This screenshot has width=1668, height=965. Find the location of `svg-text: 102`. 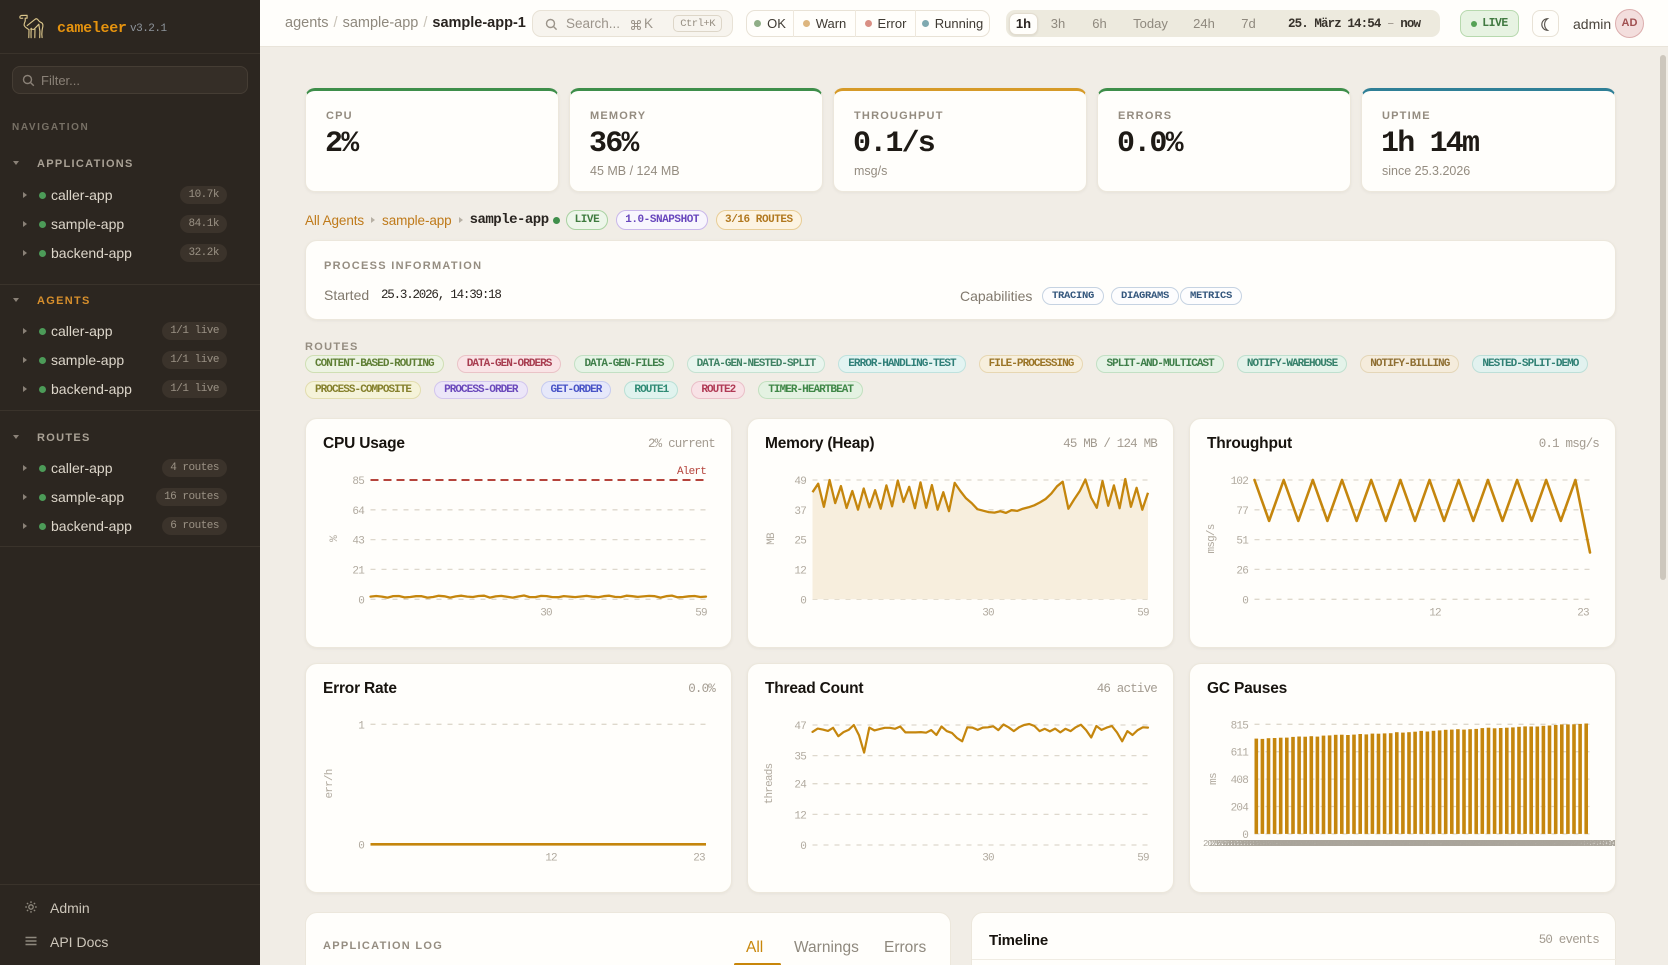

svg-text: 102 is located at coordinates (1240, 482).